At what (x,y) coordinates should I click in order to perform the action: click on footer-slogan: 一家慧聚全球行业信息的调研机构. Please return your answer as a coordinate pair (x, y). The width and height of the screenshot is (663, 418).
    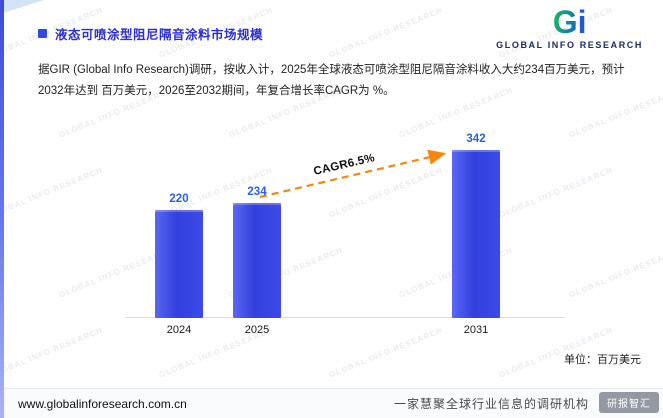
    Looking at the image, I should click on (491, 404).